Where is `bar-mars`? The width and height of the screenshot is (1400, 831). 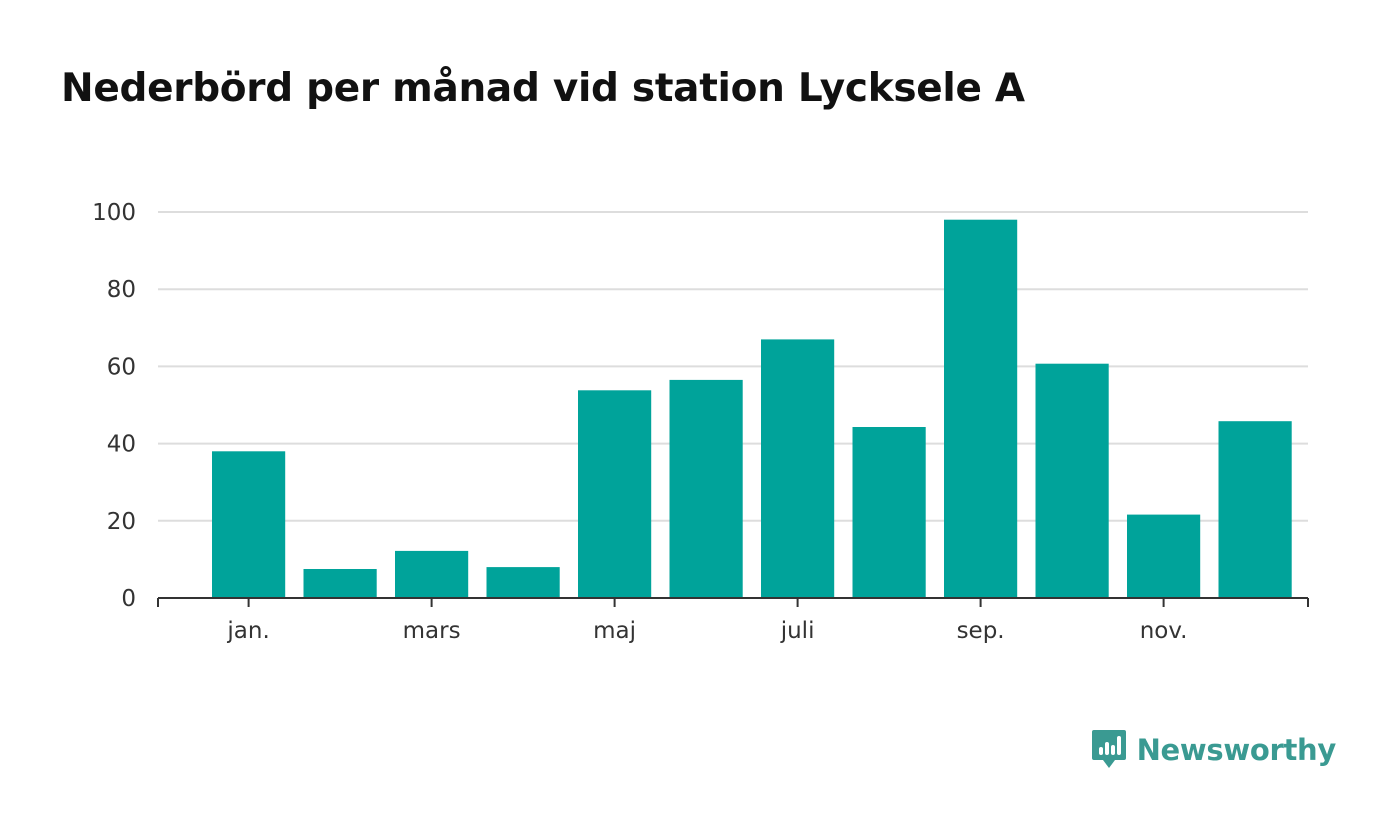
bar-mars is located at coordinates (432, 574).